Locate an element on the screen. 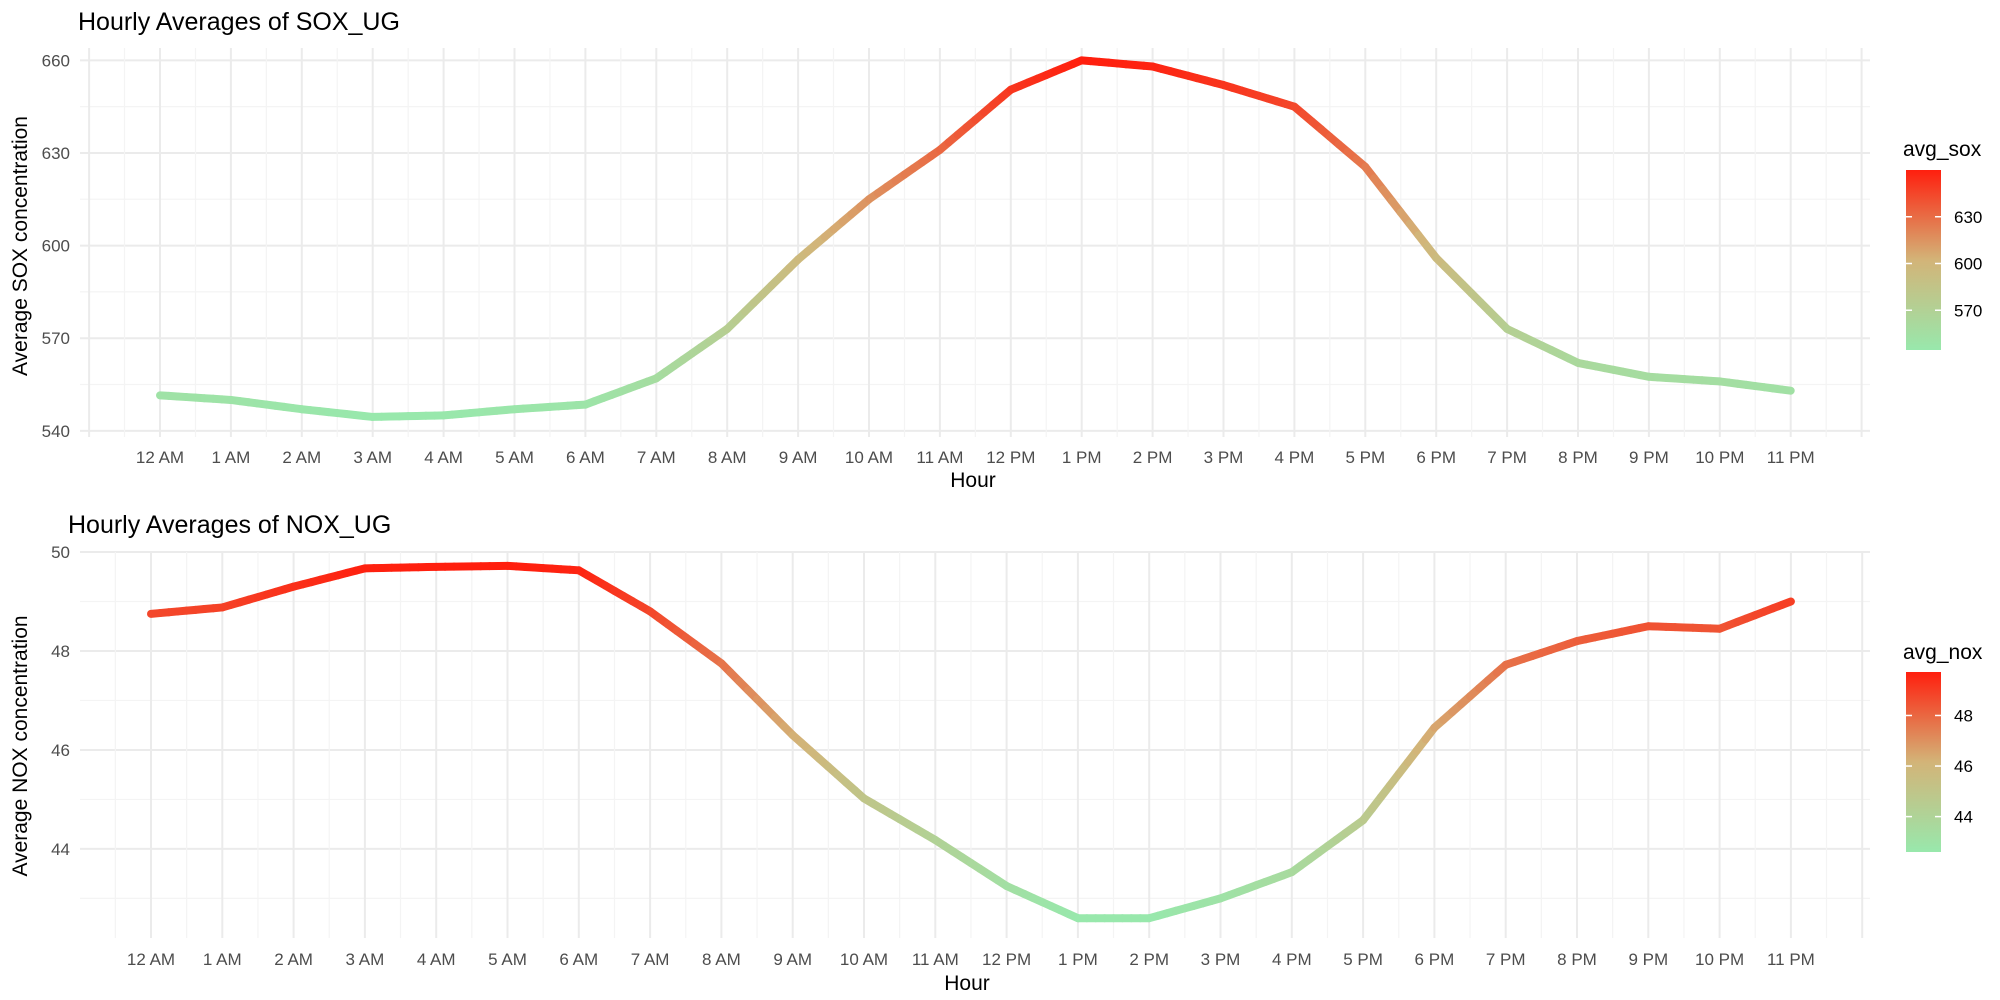  nox-line-segment is located at coordinates (1786, 603).